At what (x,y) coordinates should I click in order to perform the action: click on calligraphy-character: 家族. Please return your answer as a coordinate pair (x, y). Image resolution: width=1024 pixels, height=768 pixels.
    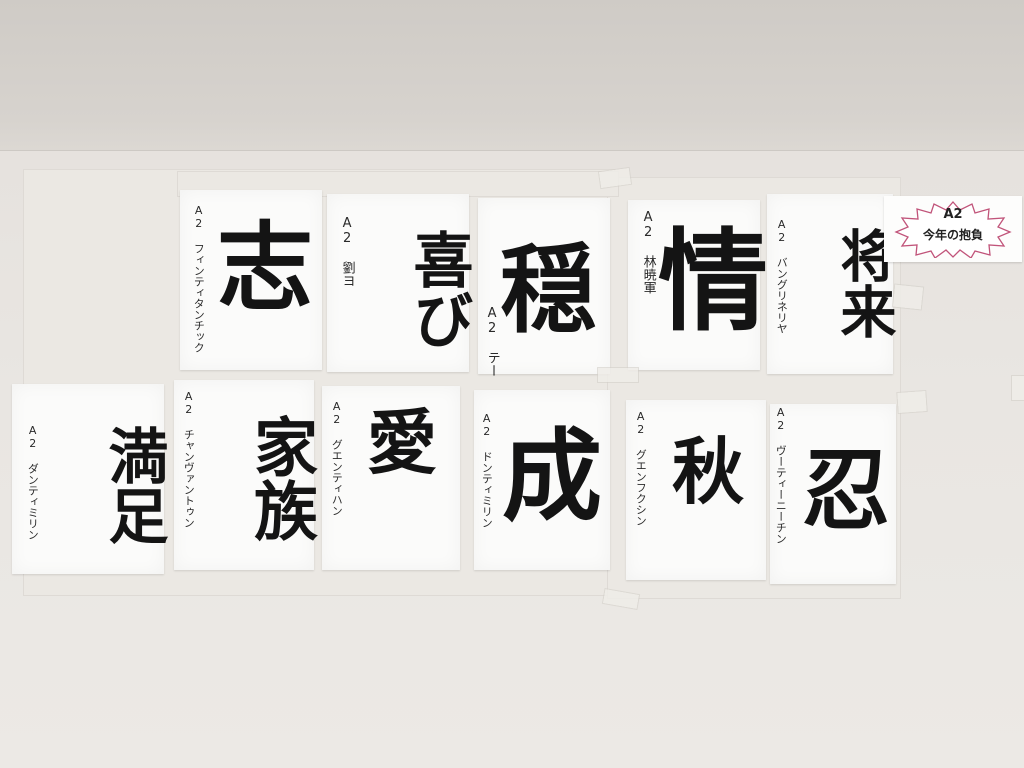
    Looking at the image, I should click on (280, 478).